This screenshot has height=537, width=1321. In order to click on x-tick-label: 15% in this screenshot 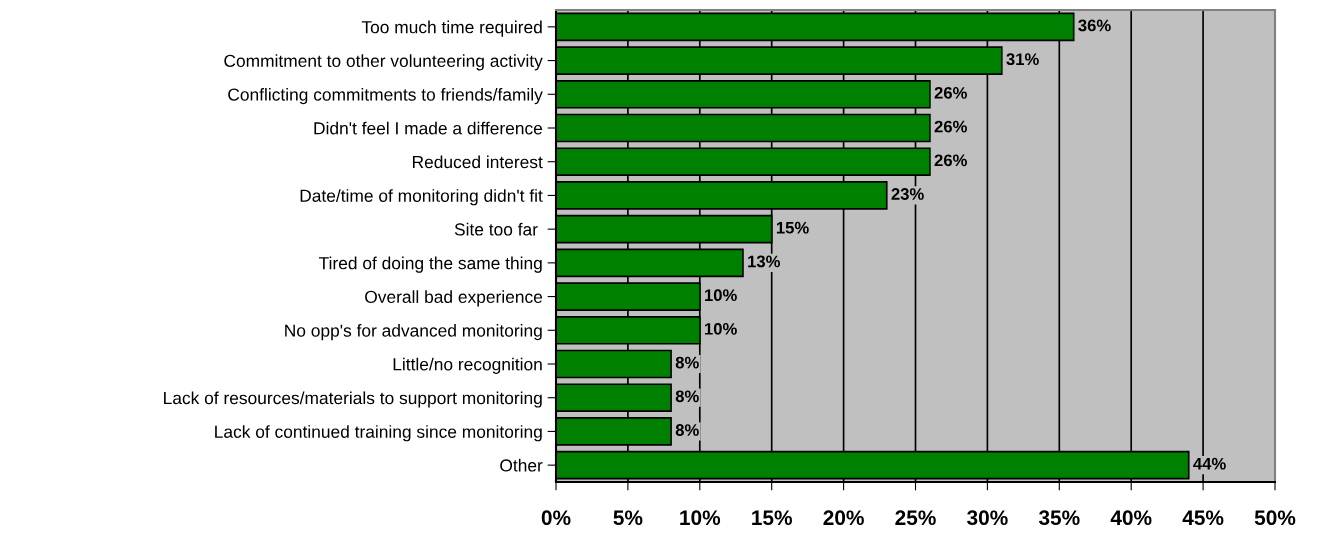, I will do `click(772, 518)`.